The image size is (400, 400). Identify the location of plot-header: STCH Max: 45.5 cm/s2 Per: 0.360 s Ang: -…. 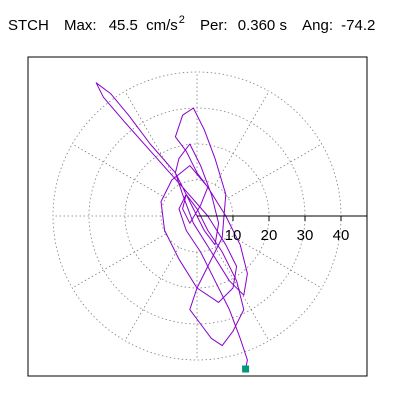
(192, 25).